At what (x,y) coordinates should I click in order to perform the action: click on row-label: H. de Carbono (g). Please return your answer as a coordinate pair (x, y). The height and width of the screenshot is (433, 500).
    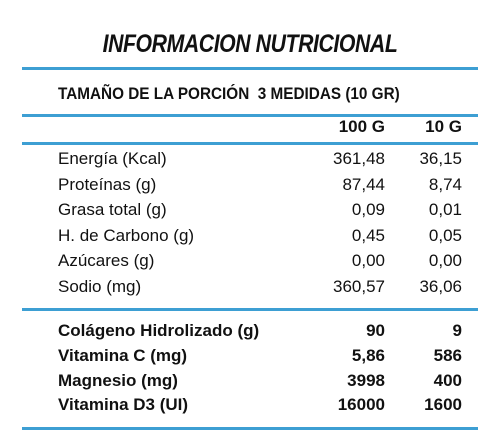
    Looking at the image, I should click on (126, 235).